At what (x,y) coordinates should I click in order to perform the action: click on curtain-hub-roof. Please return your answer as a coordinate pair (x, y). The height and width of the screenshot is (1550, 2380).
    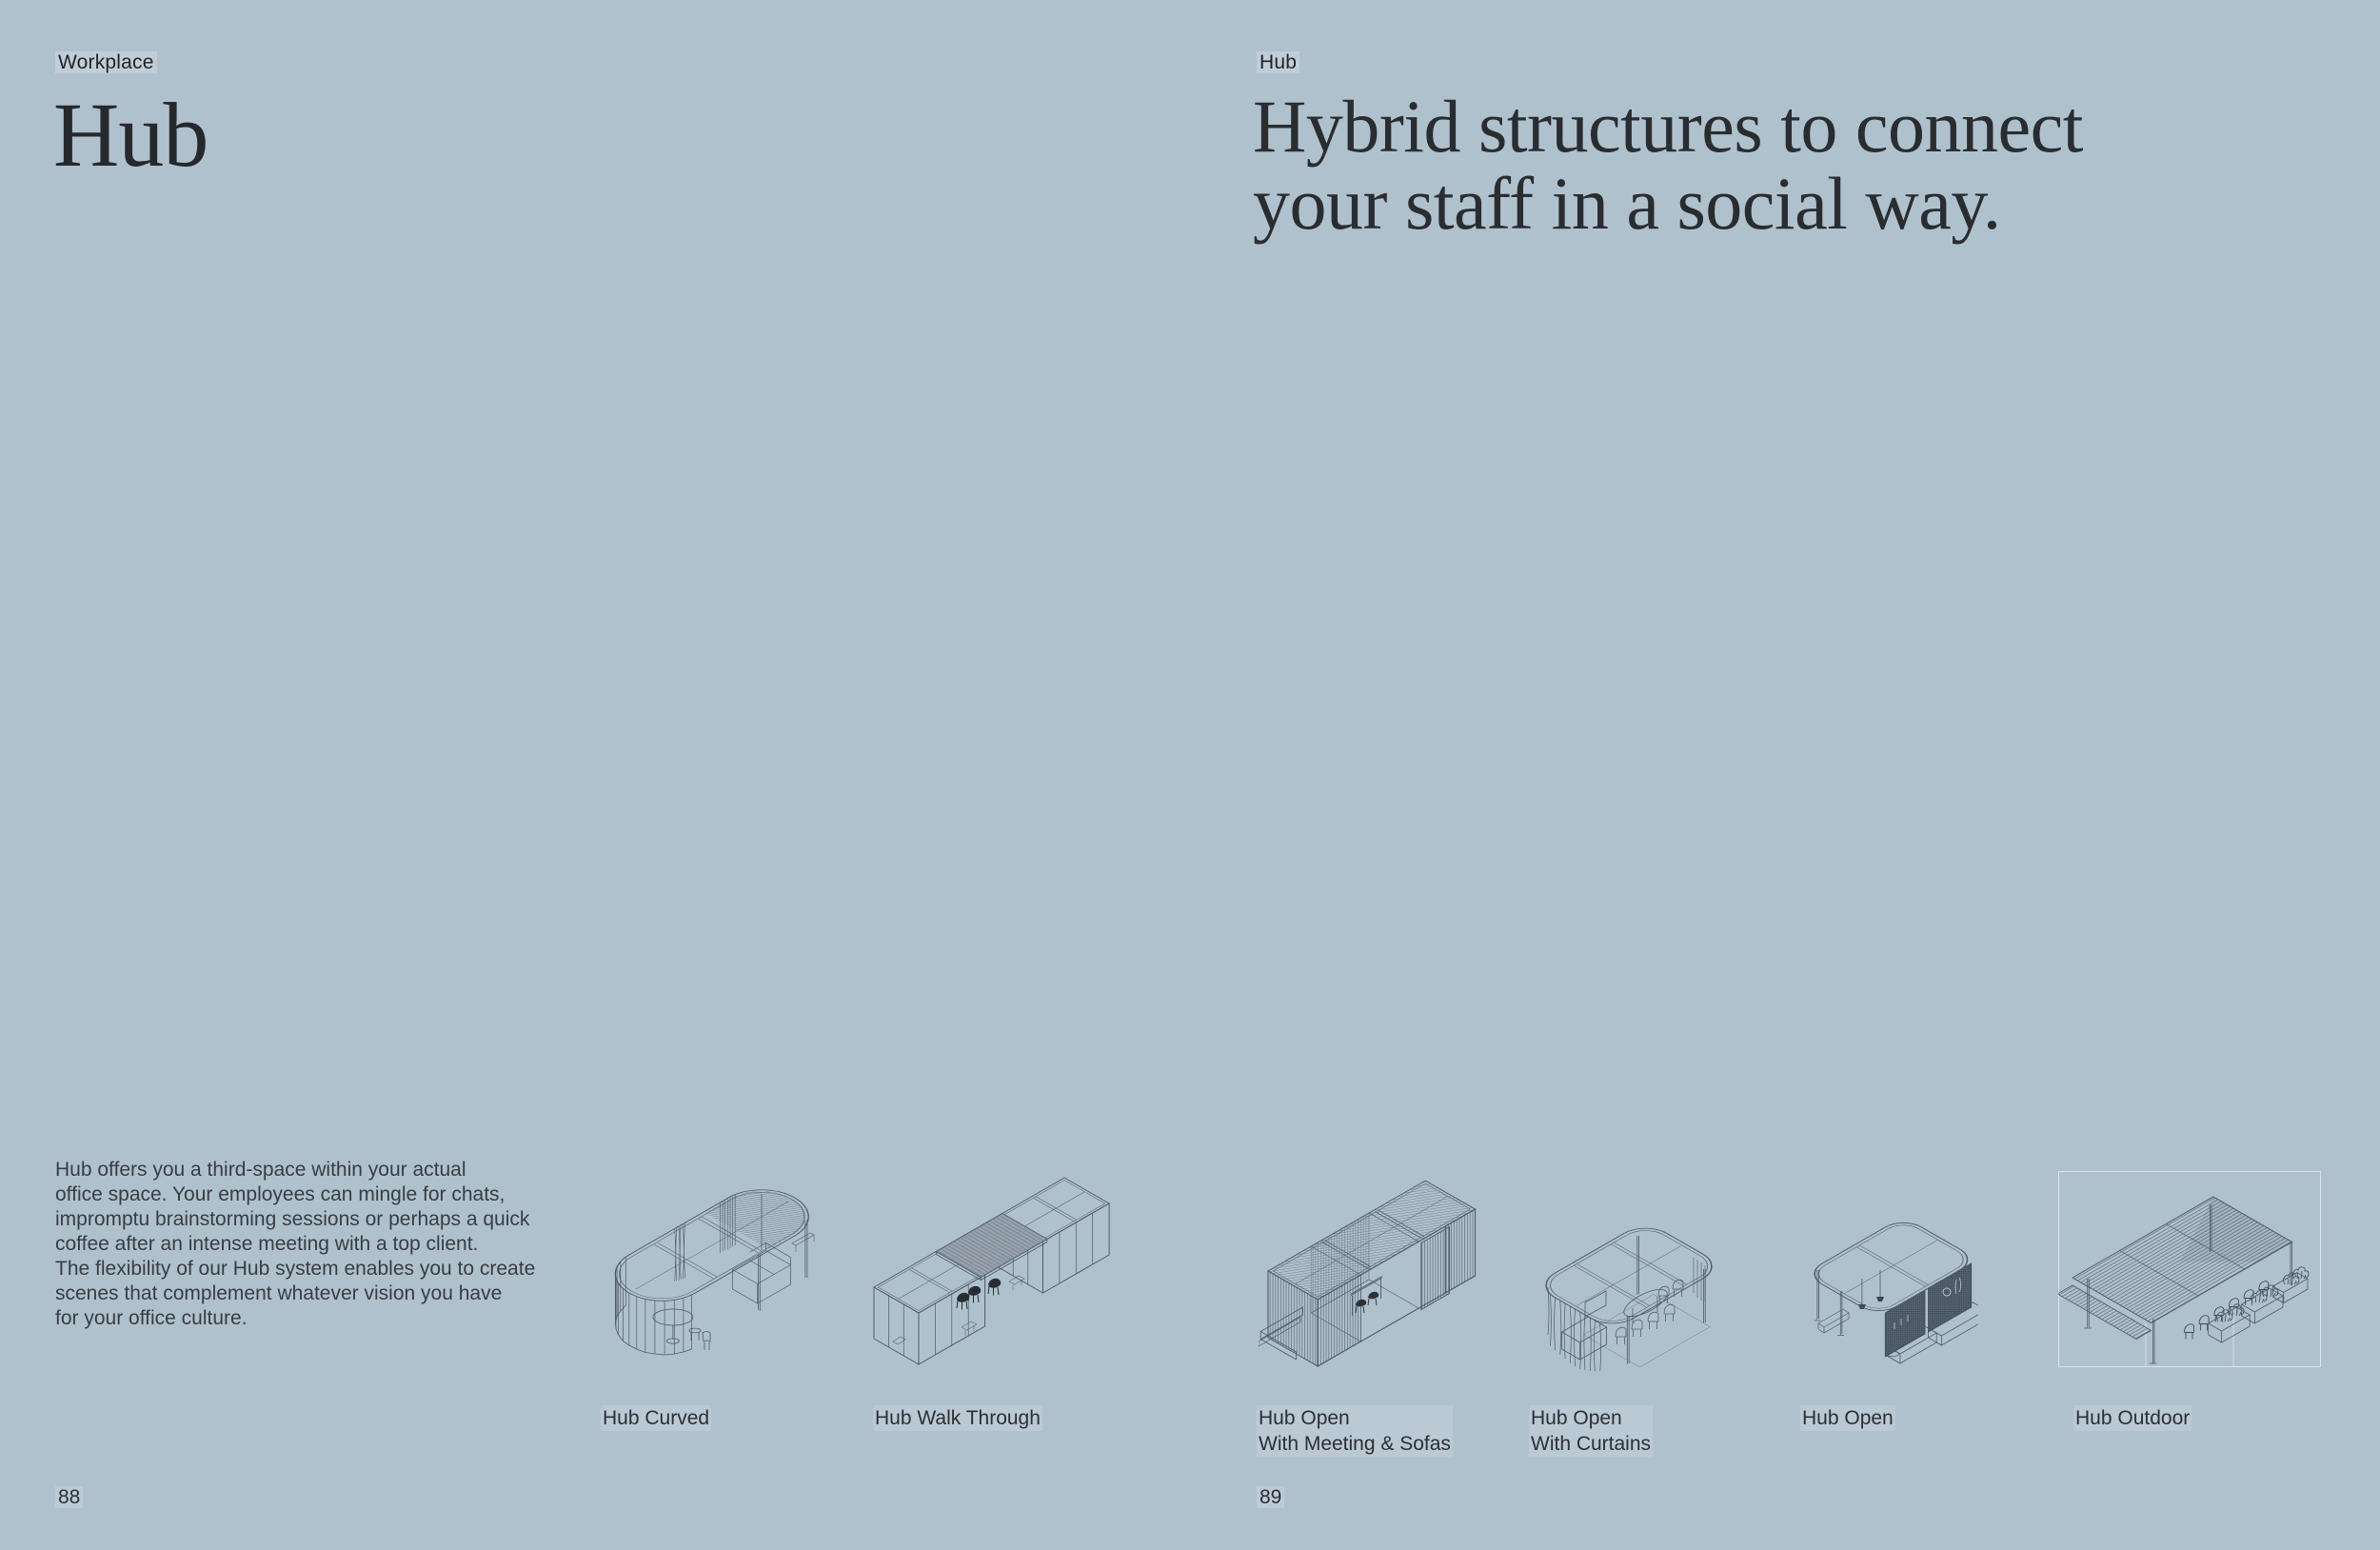
    Looking at the image, I should click on (1629, 1275).